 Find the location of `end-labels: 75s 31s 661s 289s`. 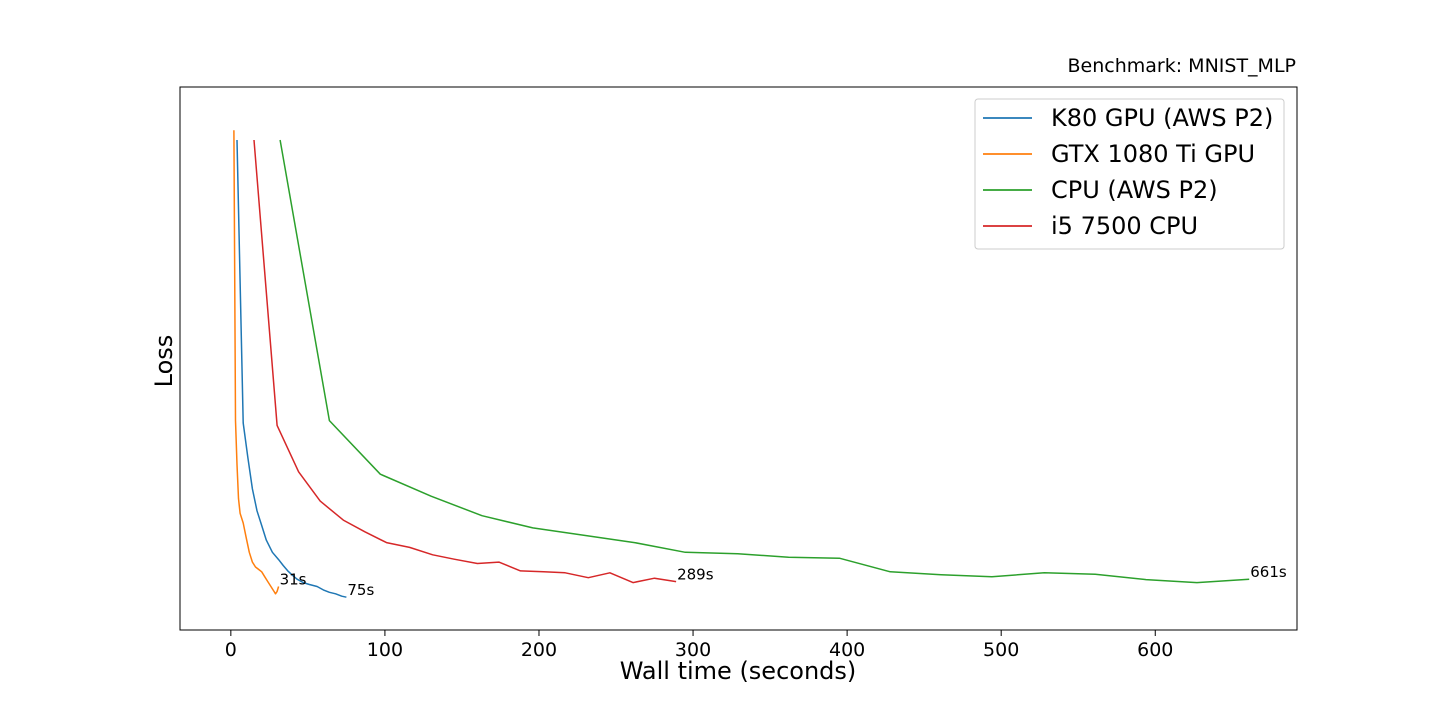

end-labels: 75s 31s 661s 289s is located at coordinates (783, 581).